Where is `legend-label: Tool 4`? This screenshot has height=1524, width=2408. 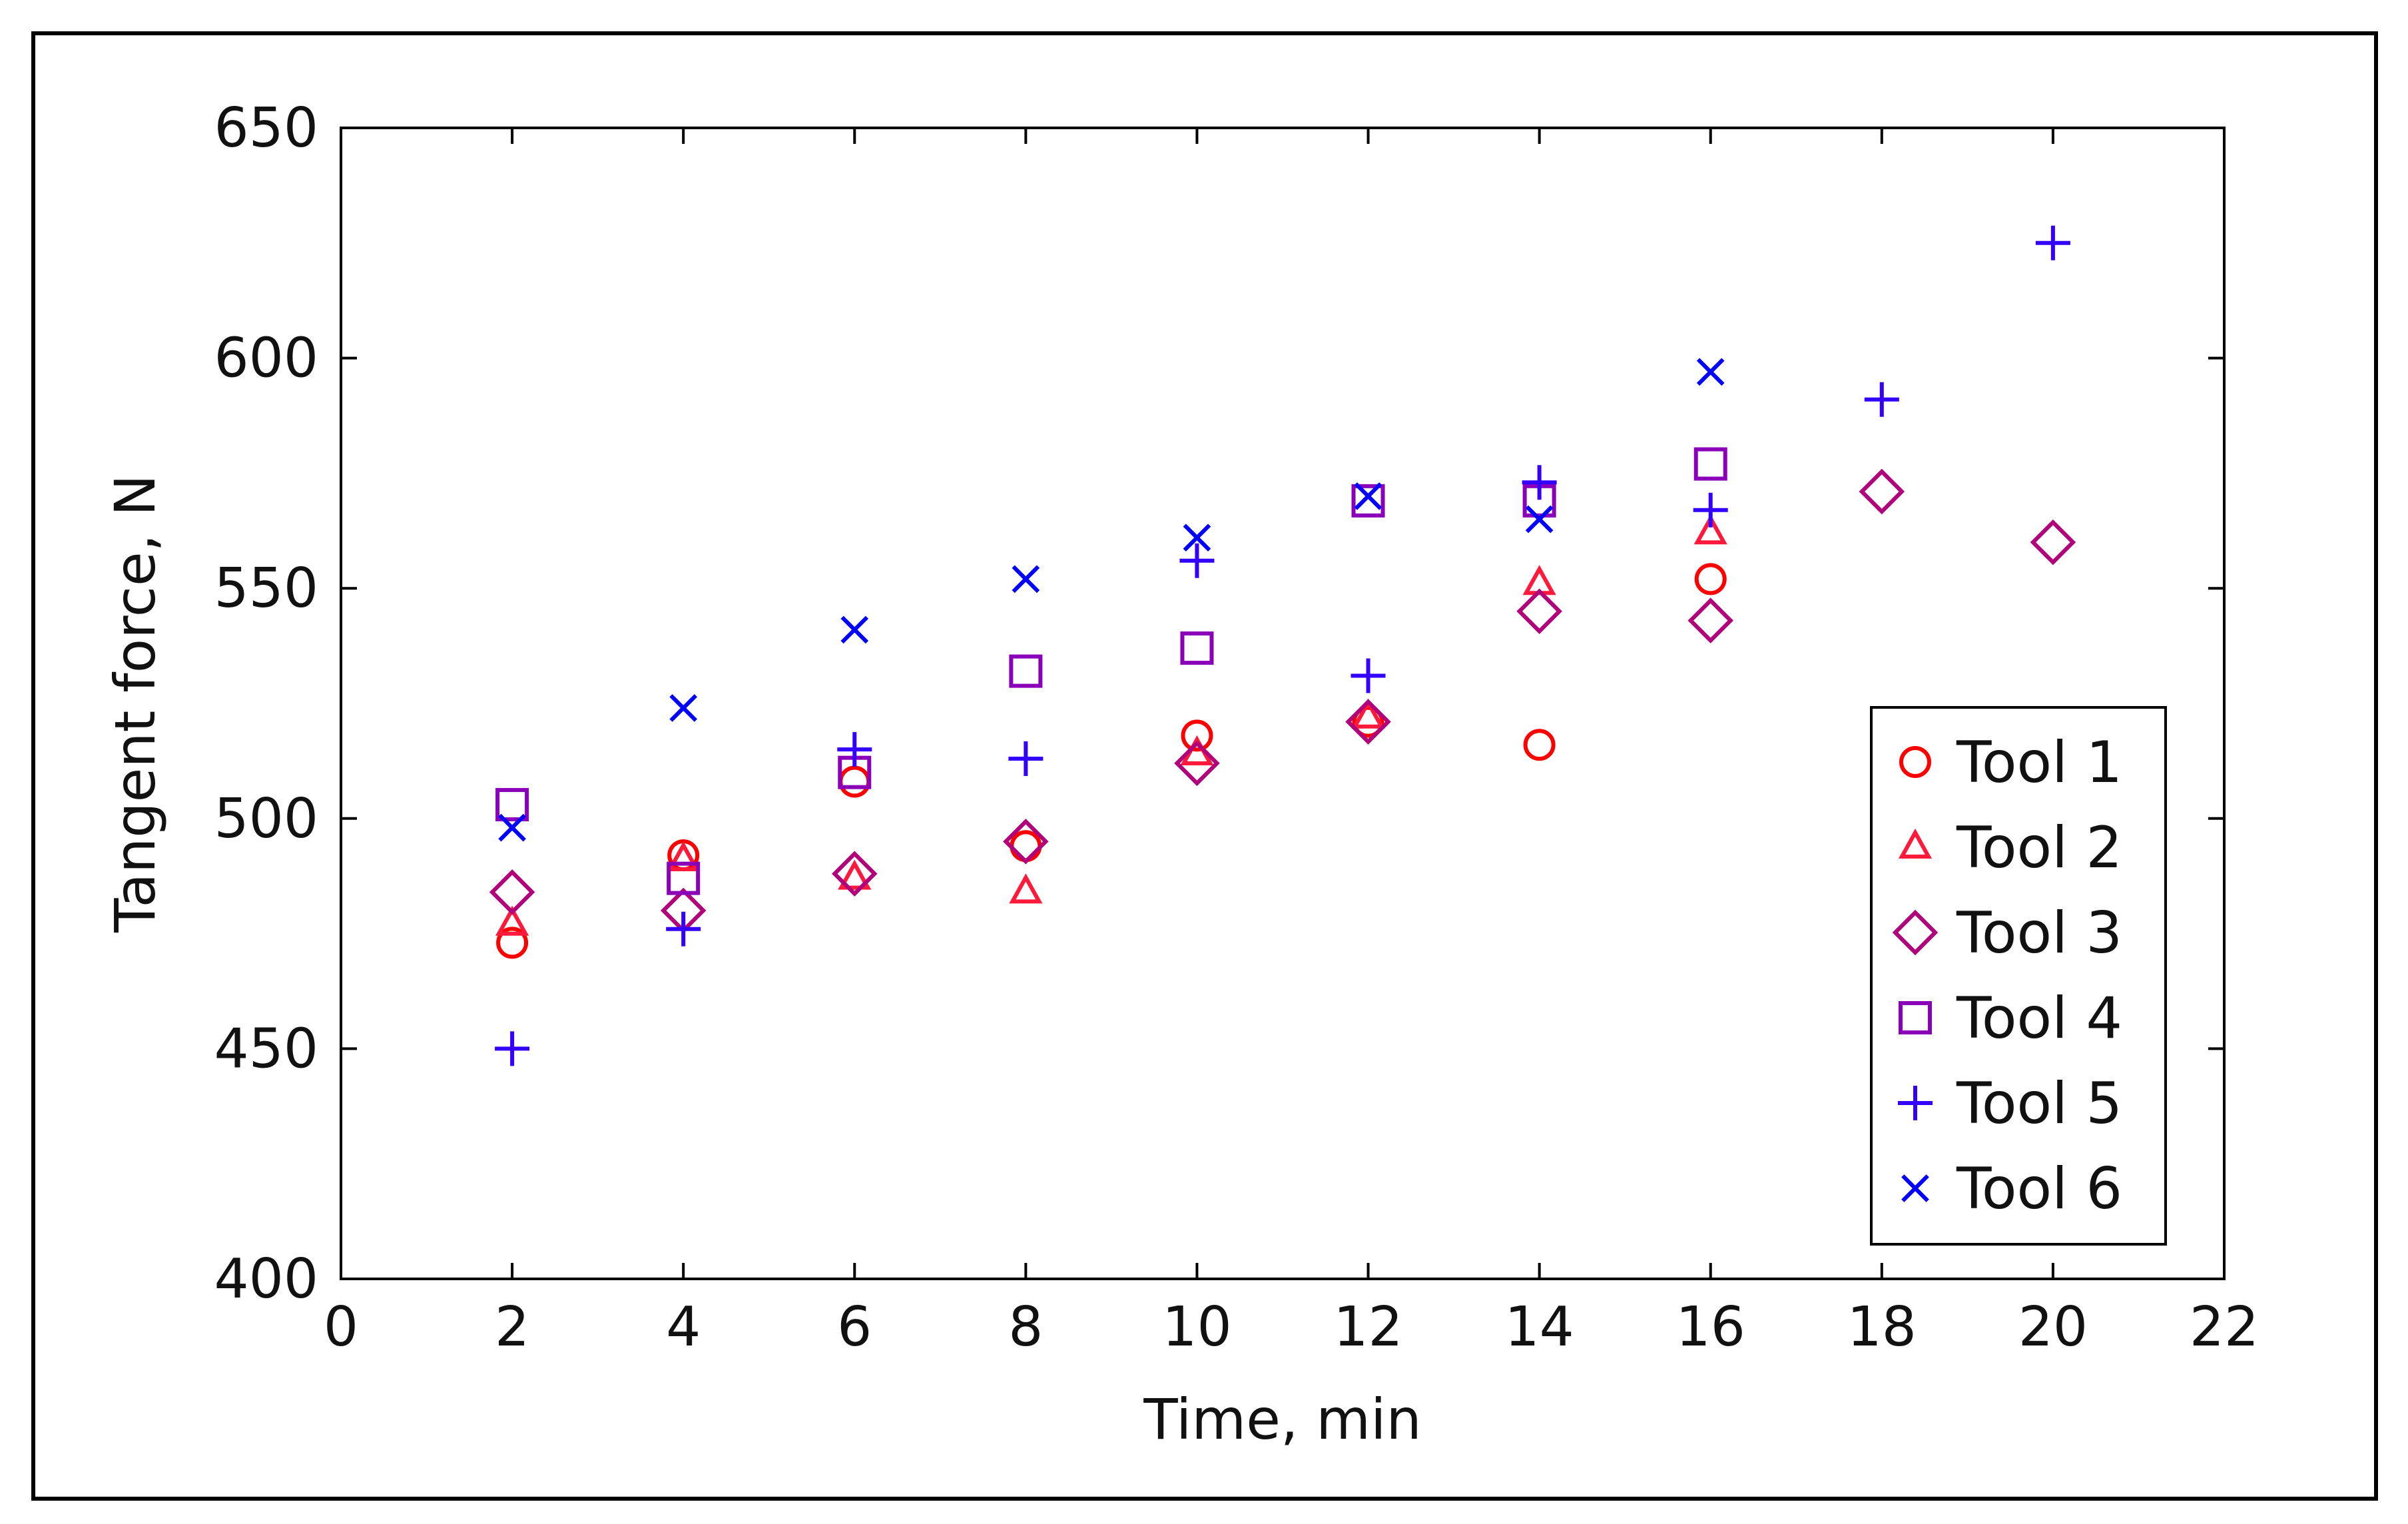 legend-label: Tool 4 is located at coordinates (2039, 1018).